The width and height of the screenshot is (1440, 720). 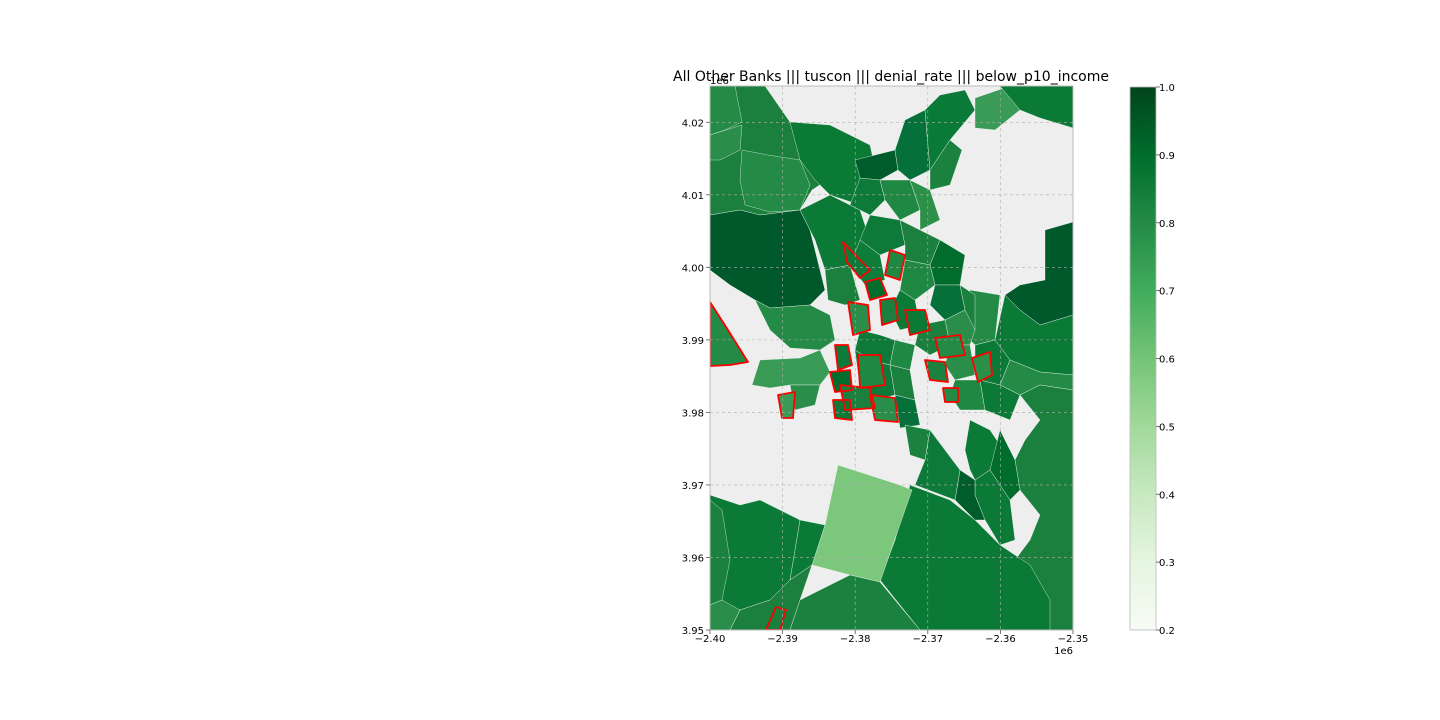 What do you see at coordinates (1167, 631) in the screenshot?
I see `colorbar-tick-label: 0.2` at bounding box center [1167, 631].